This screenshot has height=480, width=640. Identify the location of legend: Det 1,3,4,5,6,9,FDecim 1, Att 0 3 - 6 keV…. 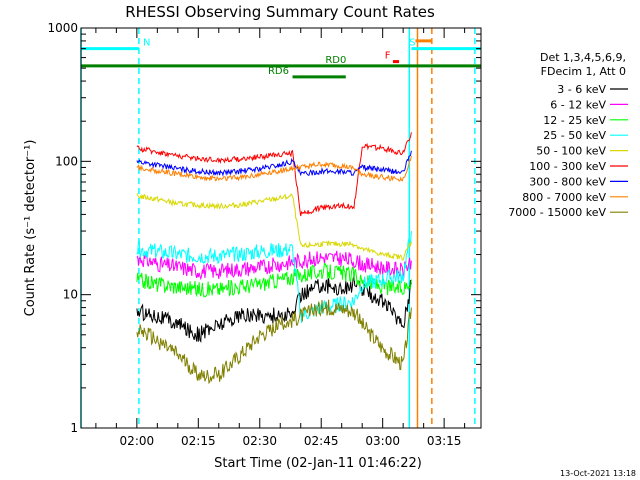
(568, 135).